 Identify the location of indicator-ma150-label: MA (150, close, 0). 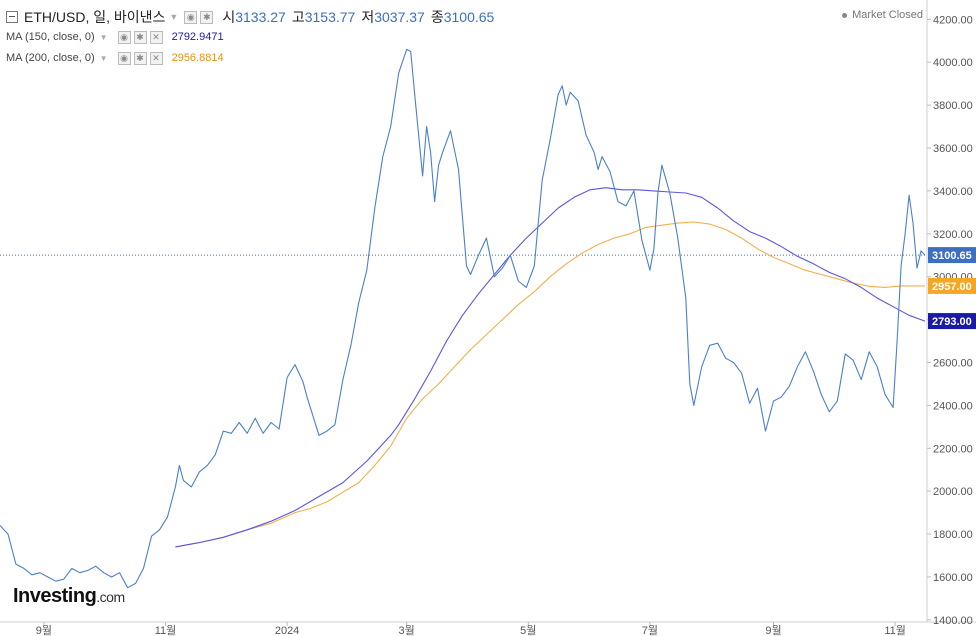
(50, 37).